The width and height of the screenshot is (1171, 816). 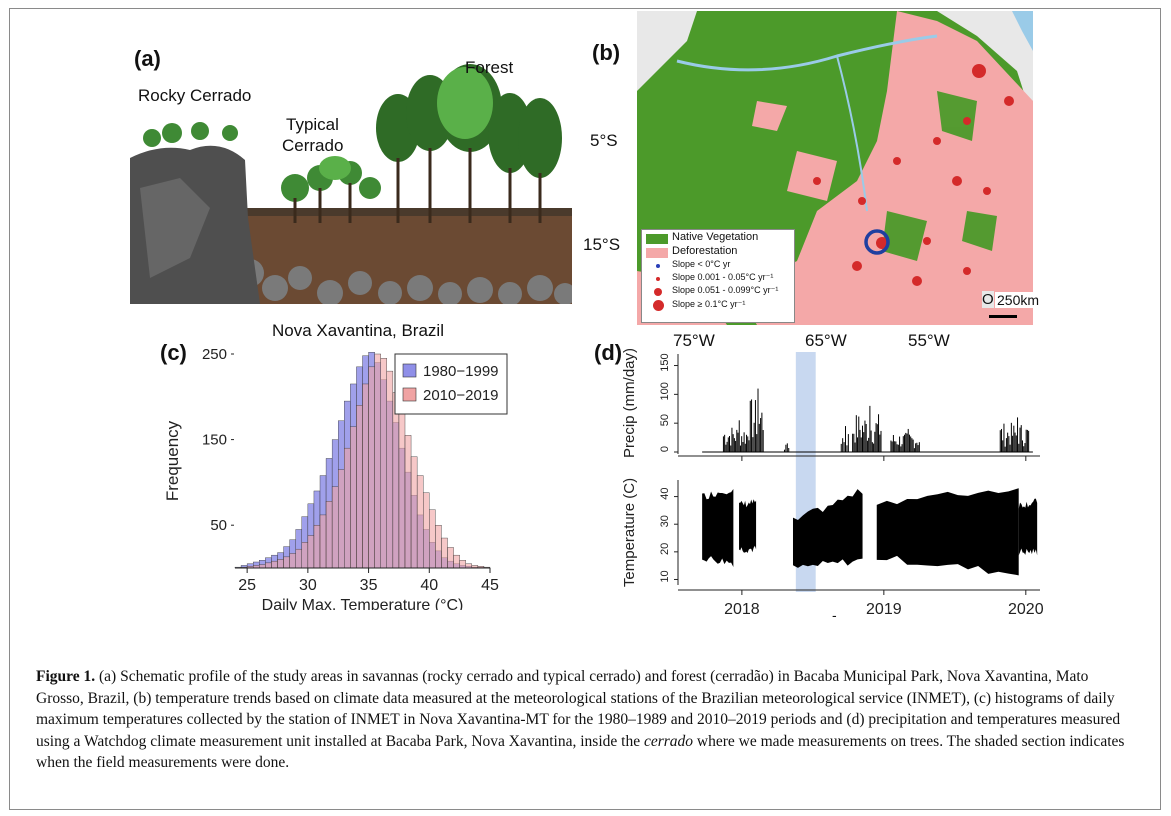 What do you see at coordinates (715, 237) in the screenshot?
I see `legend-native-label: Native Vegetation` at bounding box center [715, 237].